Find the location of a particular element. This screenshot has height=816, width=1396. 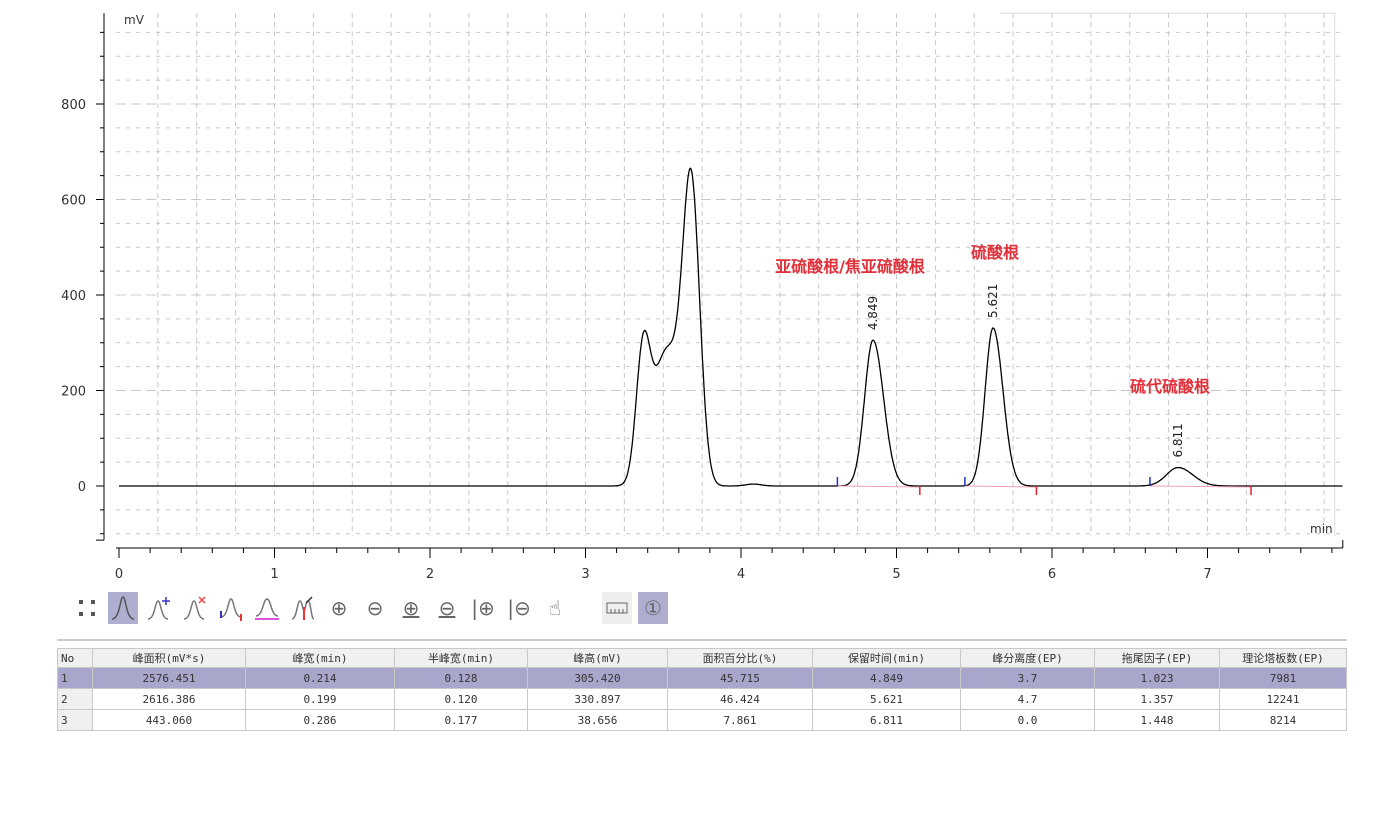

delete-peak-icon is located at coordinates (195, 608).